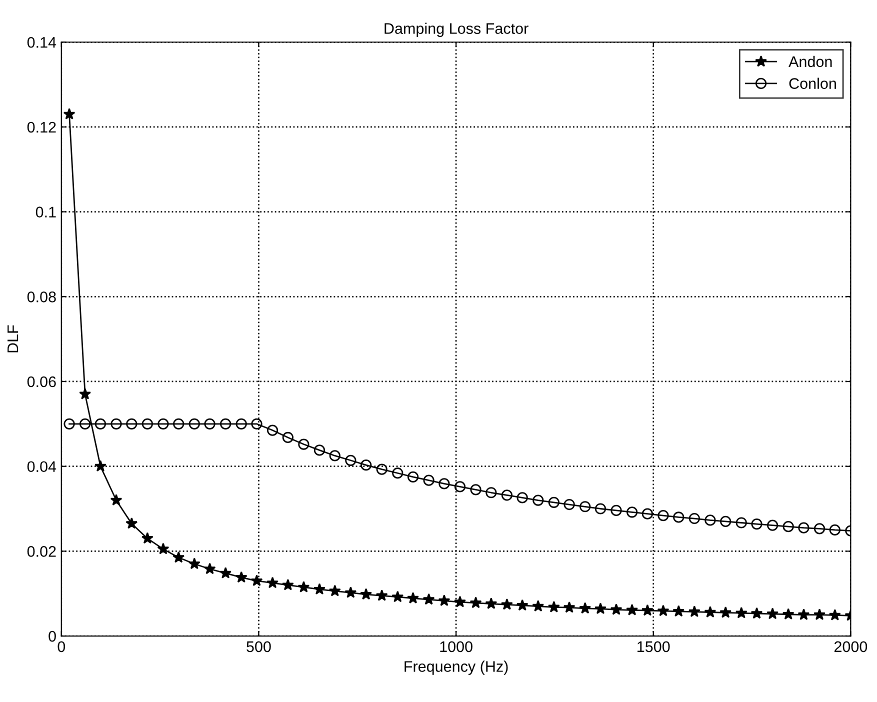 The width and height of the screenshot is (877, 702). Describe the element at coordinates (812, 83) in the screenshot. I see `legend-label: Conlon` at that location.